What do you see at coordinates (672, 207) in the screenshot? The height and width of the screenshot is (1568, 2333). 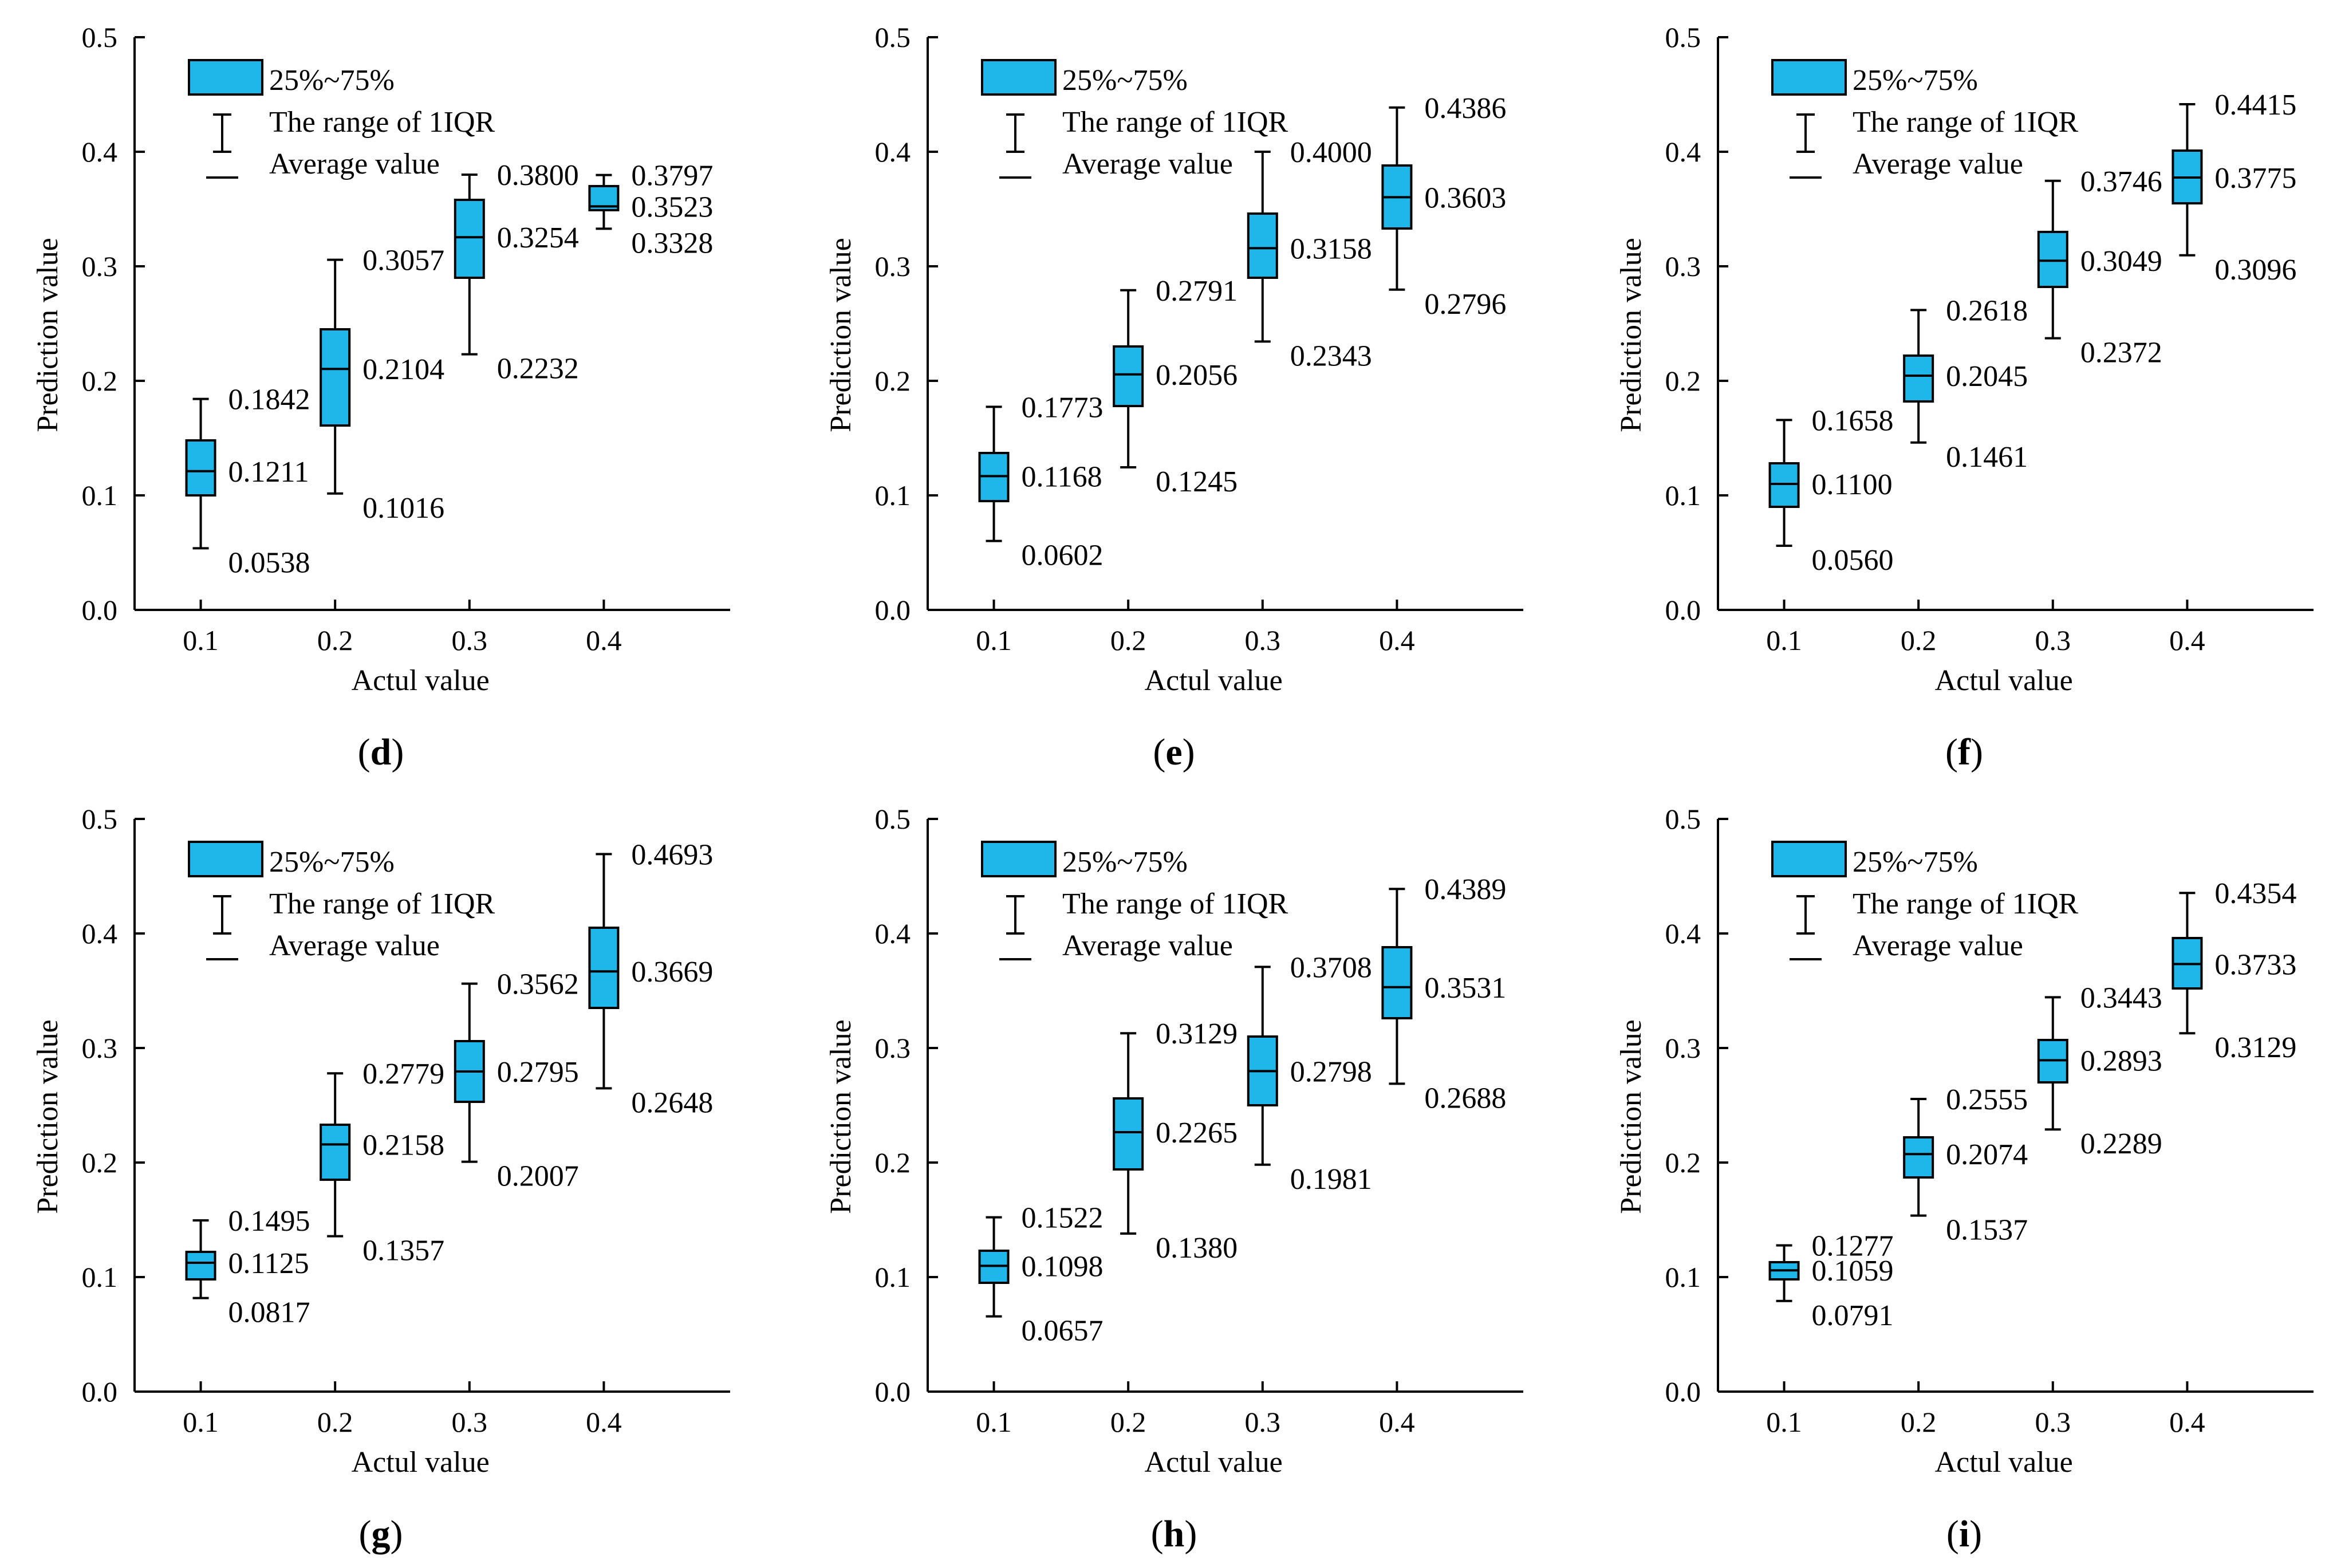 I see `value-annotation: 0.3523` at bounding box center [672, 207].